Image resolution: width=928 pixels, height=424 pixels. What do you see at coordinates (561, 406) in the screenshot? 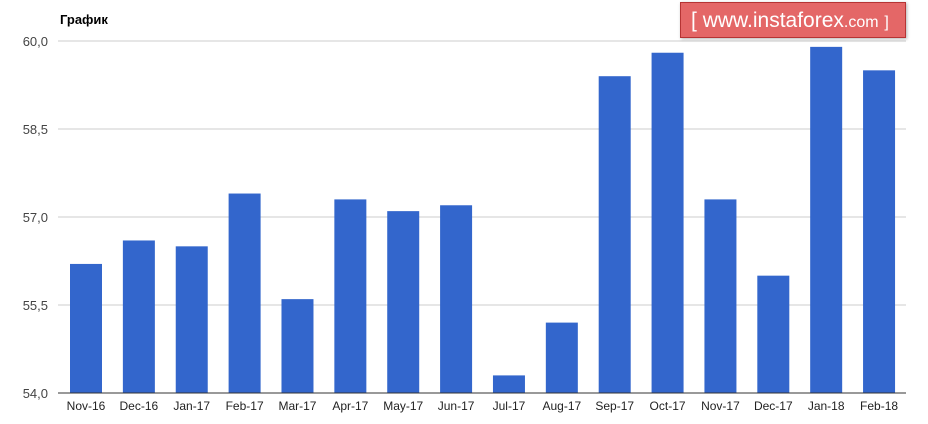
I see `x-tick-label: Aug-17` at bounding box center [561, 406].